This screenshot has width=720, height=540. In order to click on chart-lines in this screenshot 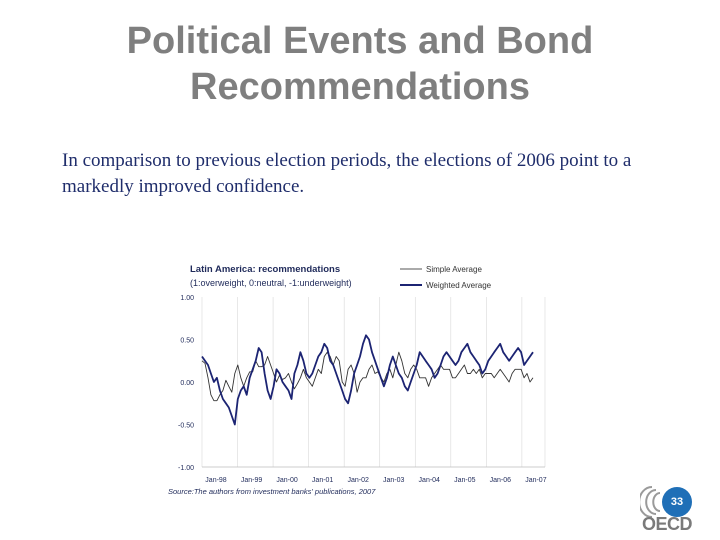, I will do `click(367, 380)`.